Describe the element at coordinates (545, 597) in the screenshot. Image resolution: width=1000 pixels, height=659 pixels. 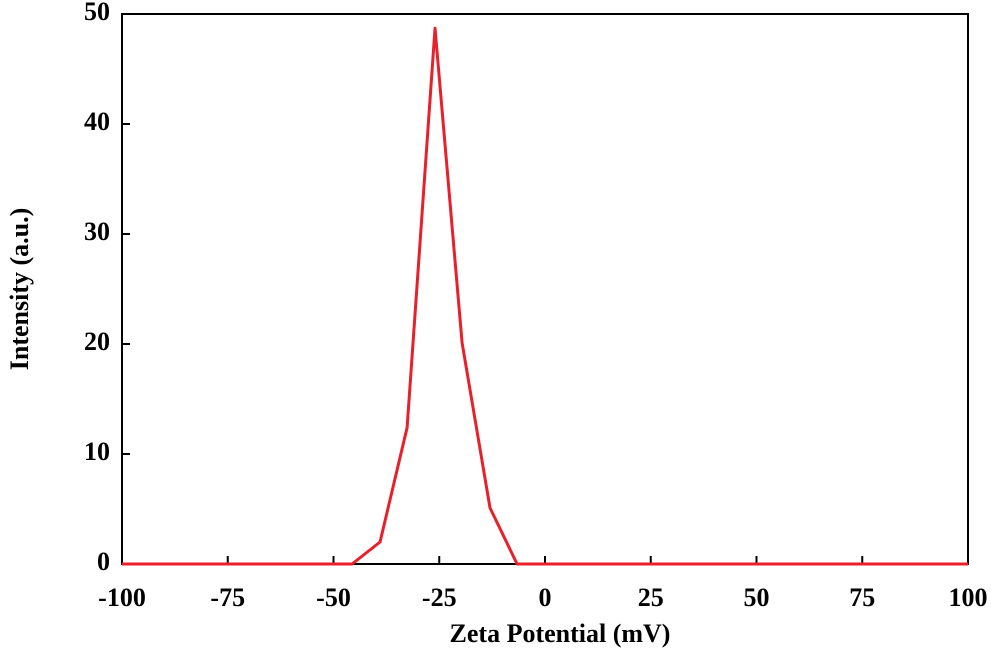
I see `x-tick-label: 0` at that location.